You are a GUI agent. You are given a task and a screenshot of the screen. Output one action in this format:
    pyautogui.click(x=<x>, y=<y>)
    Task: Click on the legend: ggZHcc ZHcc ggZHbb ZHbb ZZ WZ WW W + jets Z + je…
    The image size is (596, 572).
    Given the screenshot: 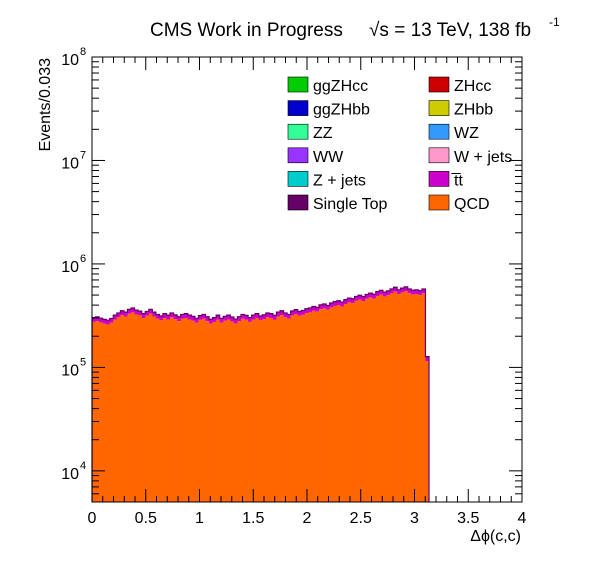 What is the action you would take?
    pyautogui.click(x=399, y=144)
    